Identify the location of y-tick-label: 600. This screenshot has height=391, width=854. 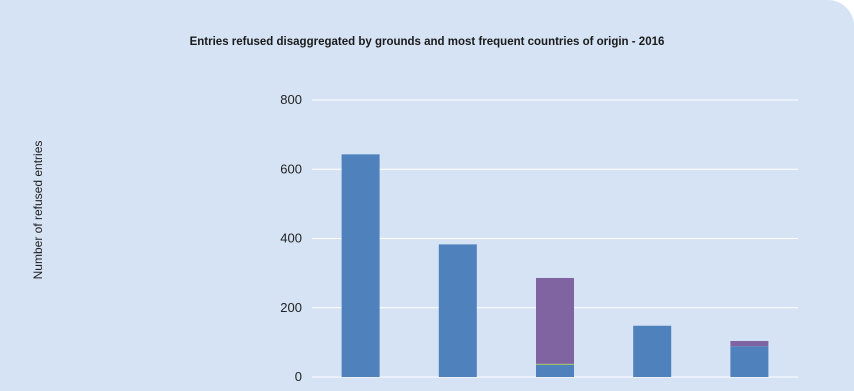
(291, 168).